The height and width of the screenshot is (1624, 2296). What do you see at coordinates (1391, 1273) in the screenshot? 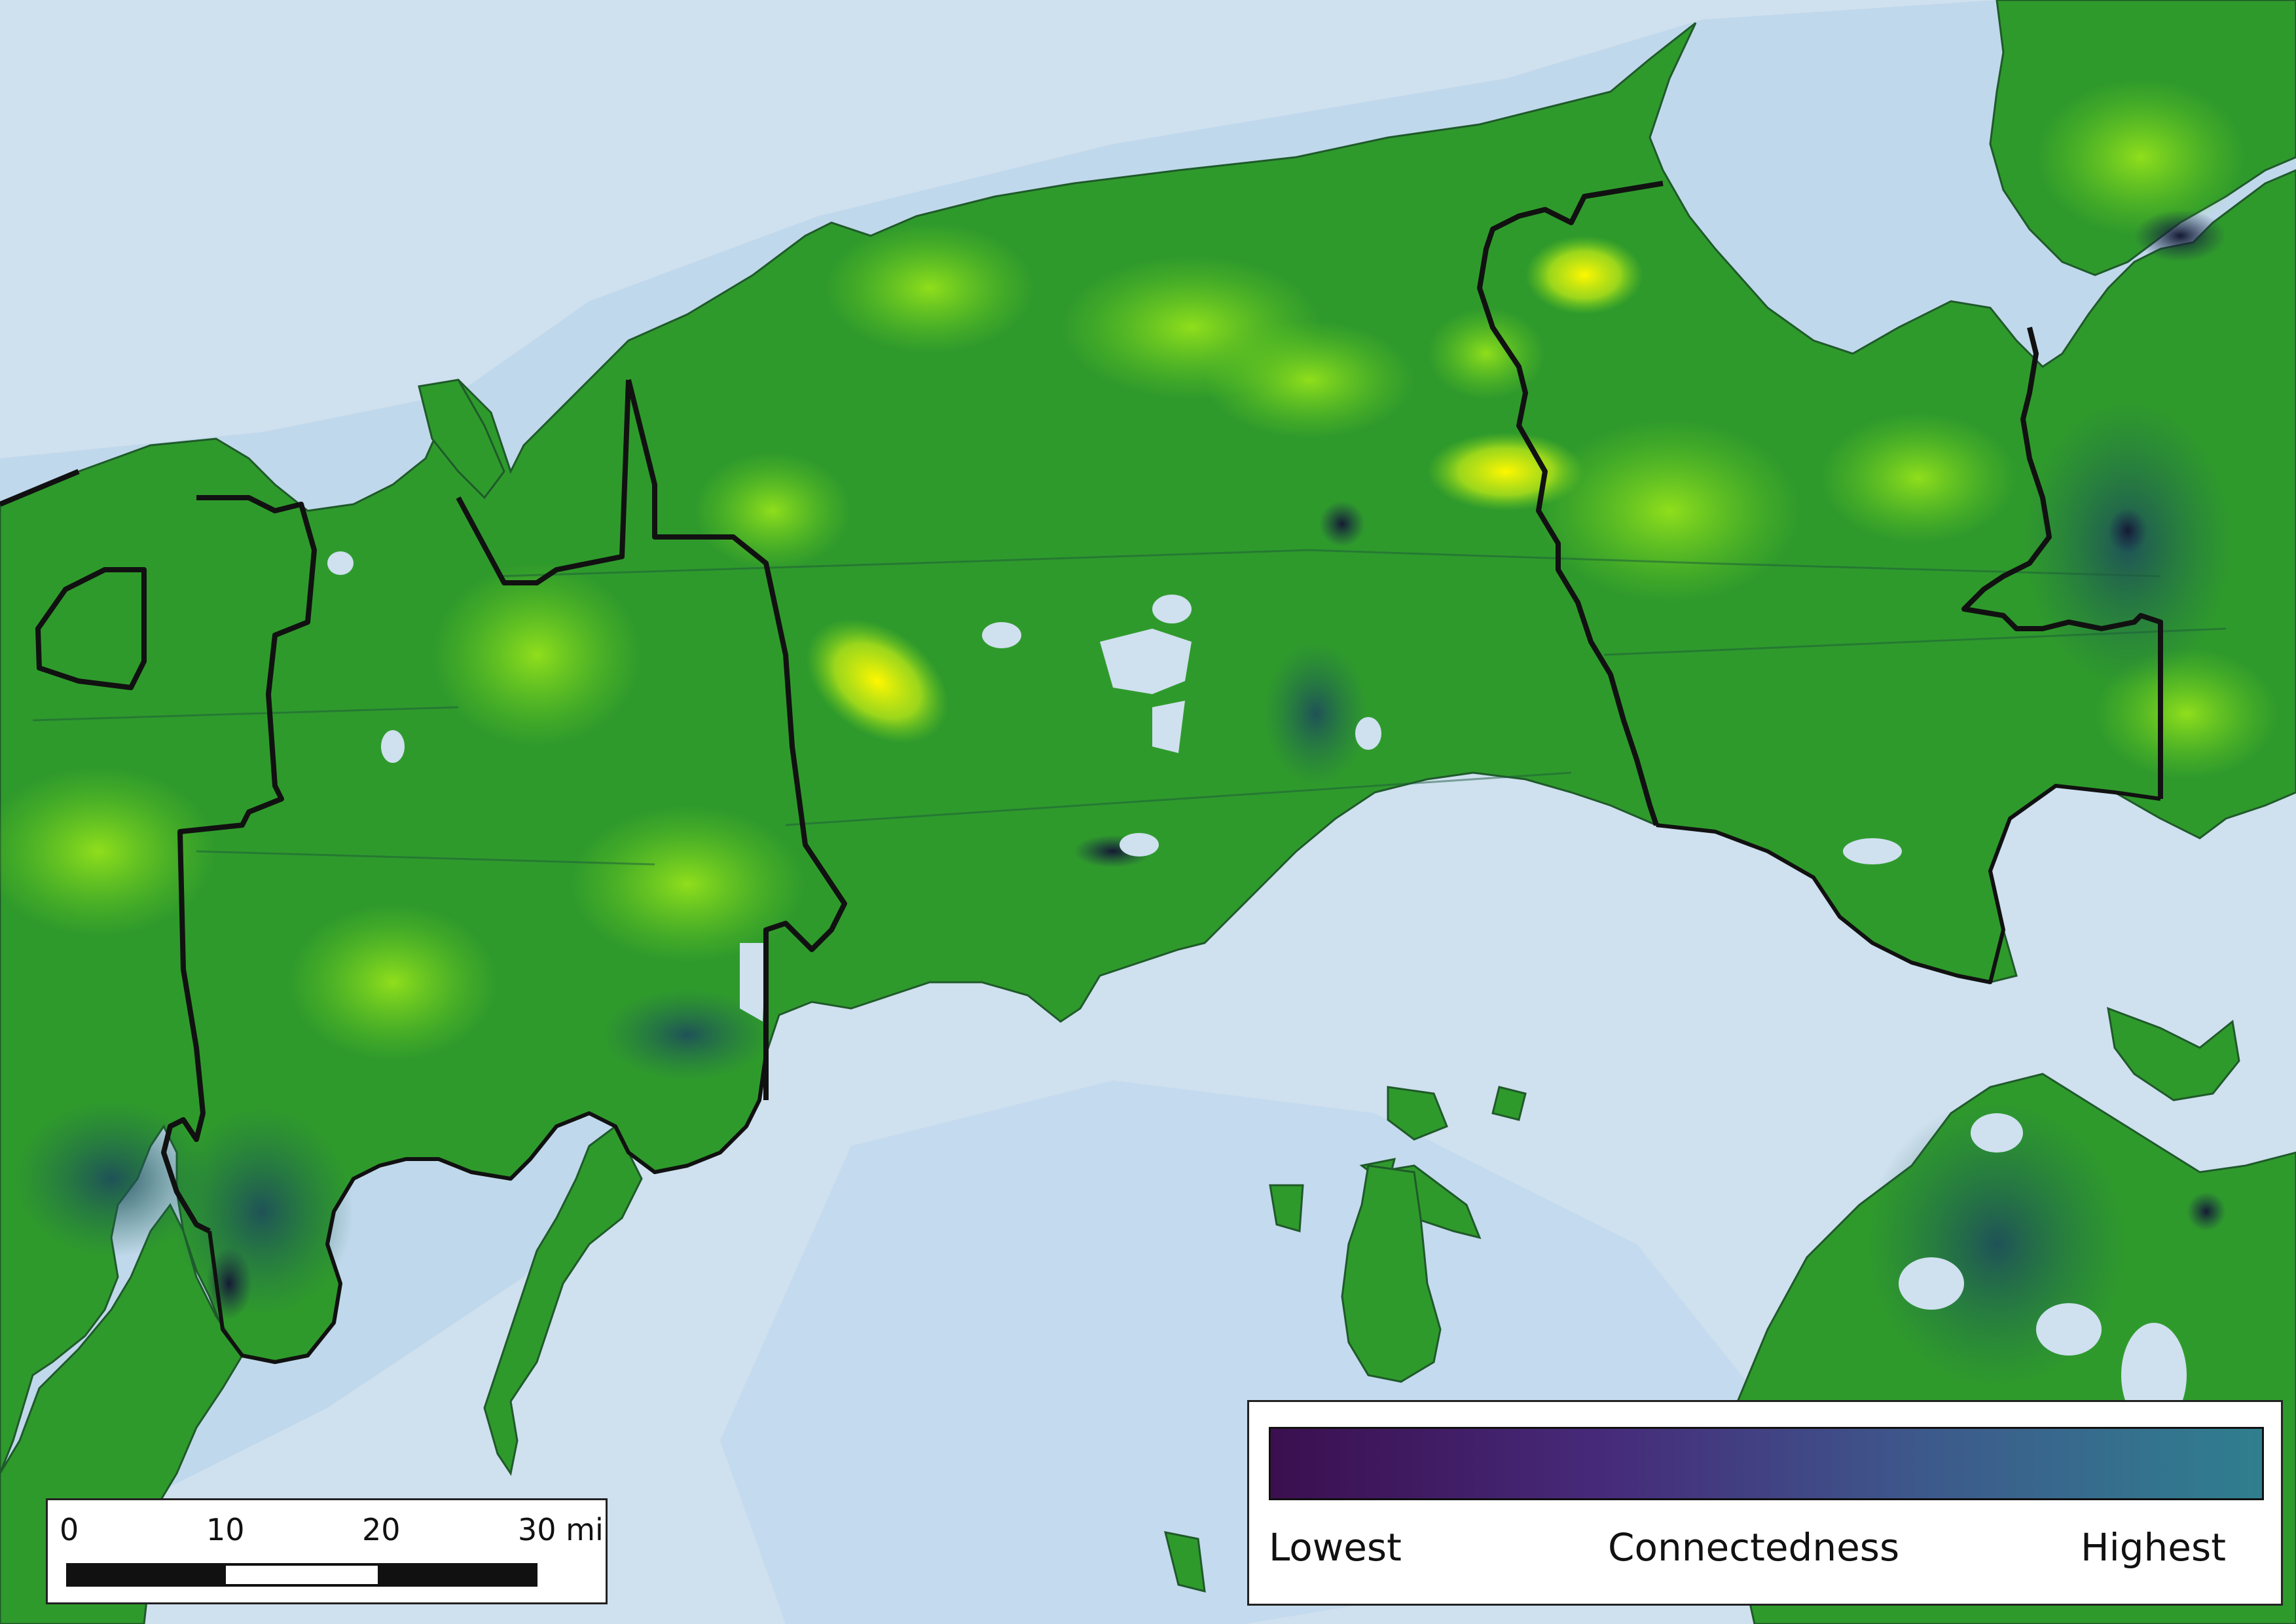
I see `island-big` at bounding box center [1391, 1273].